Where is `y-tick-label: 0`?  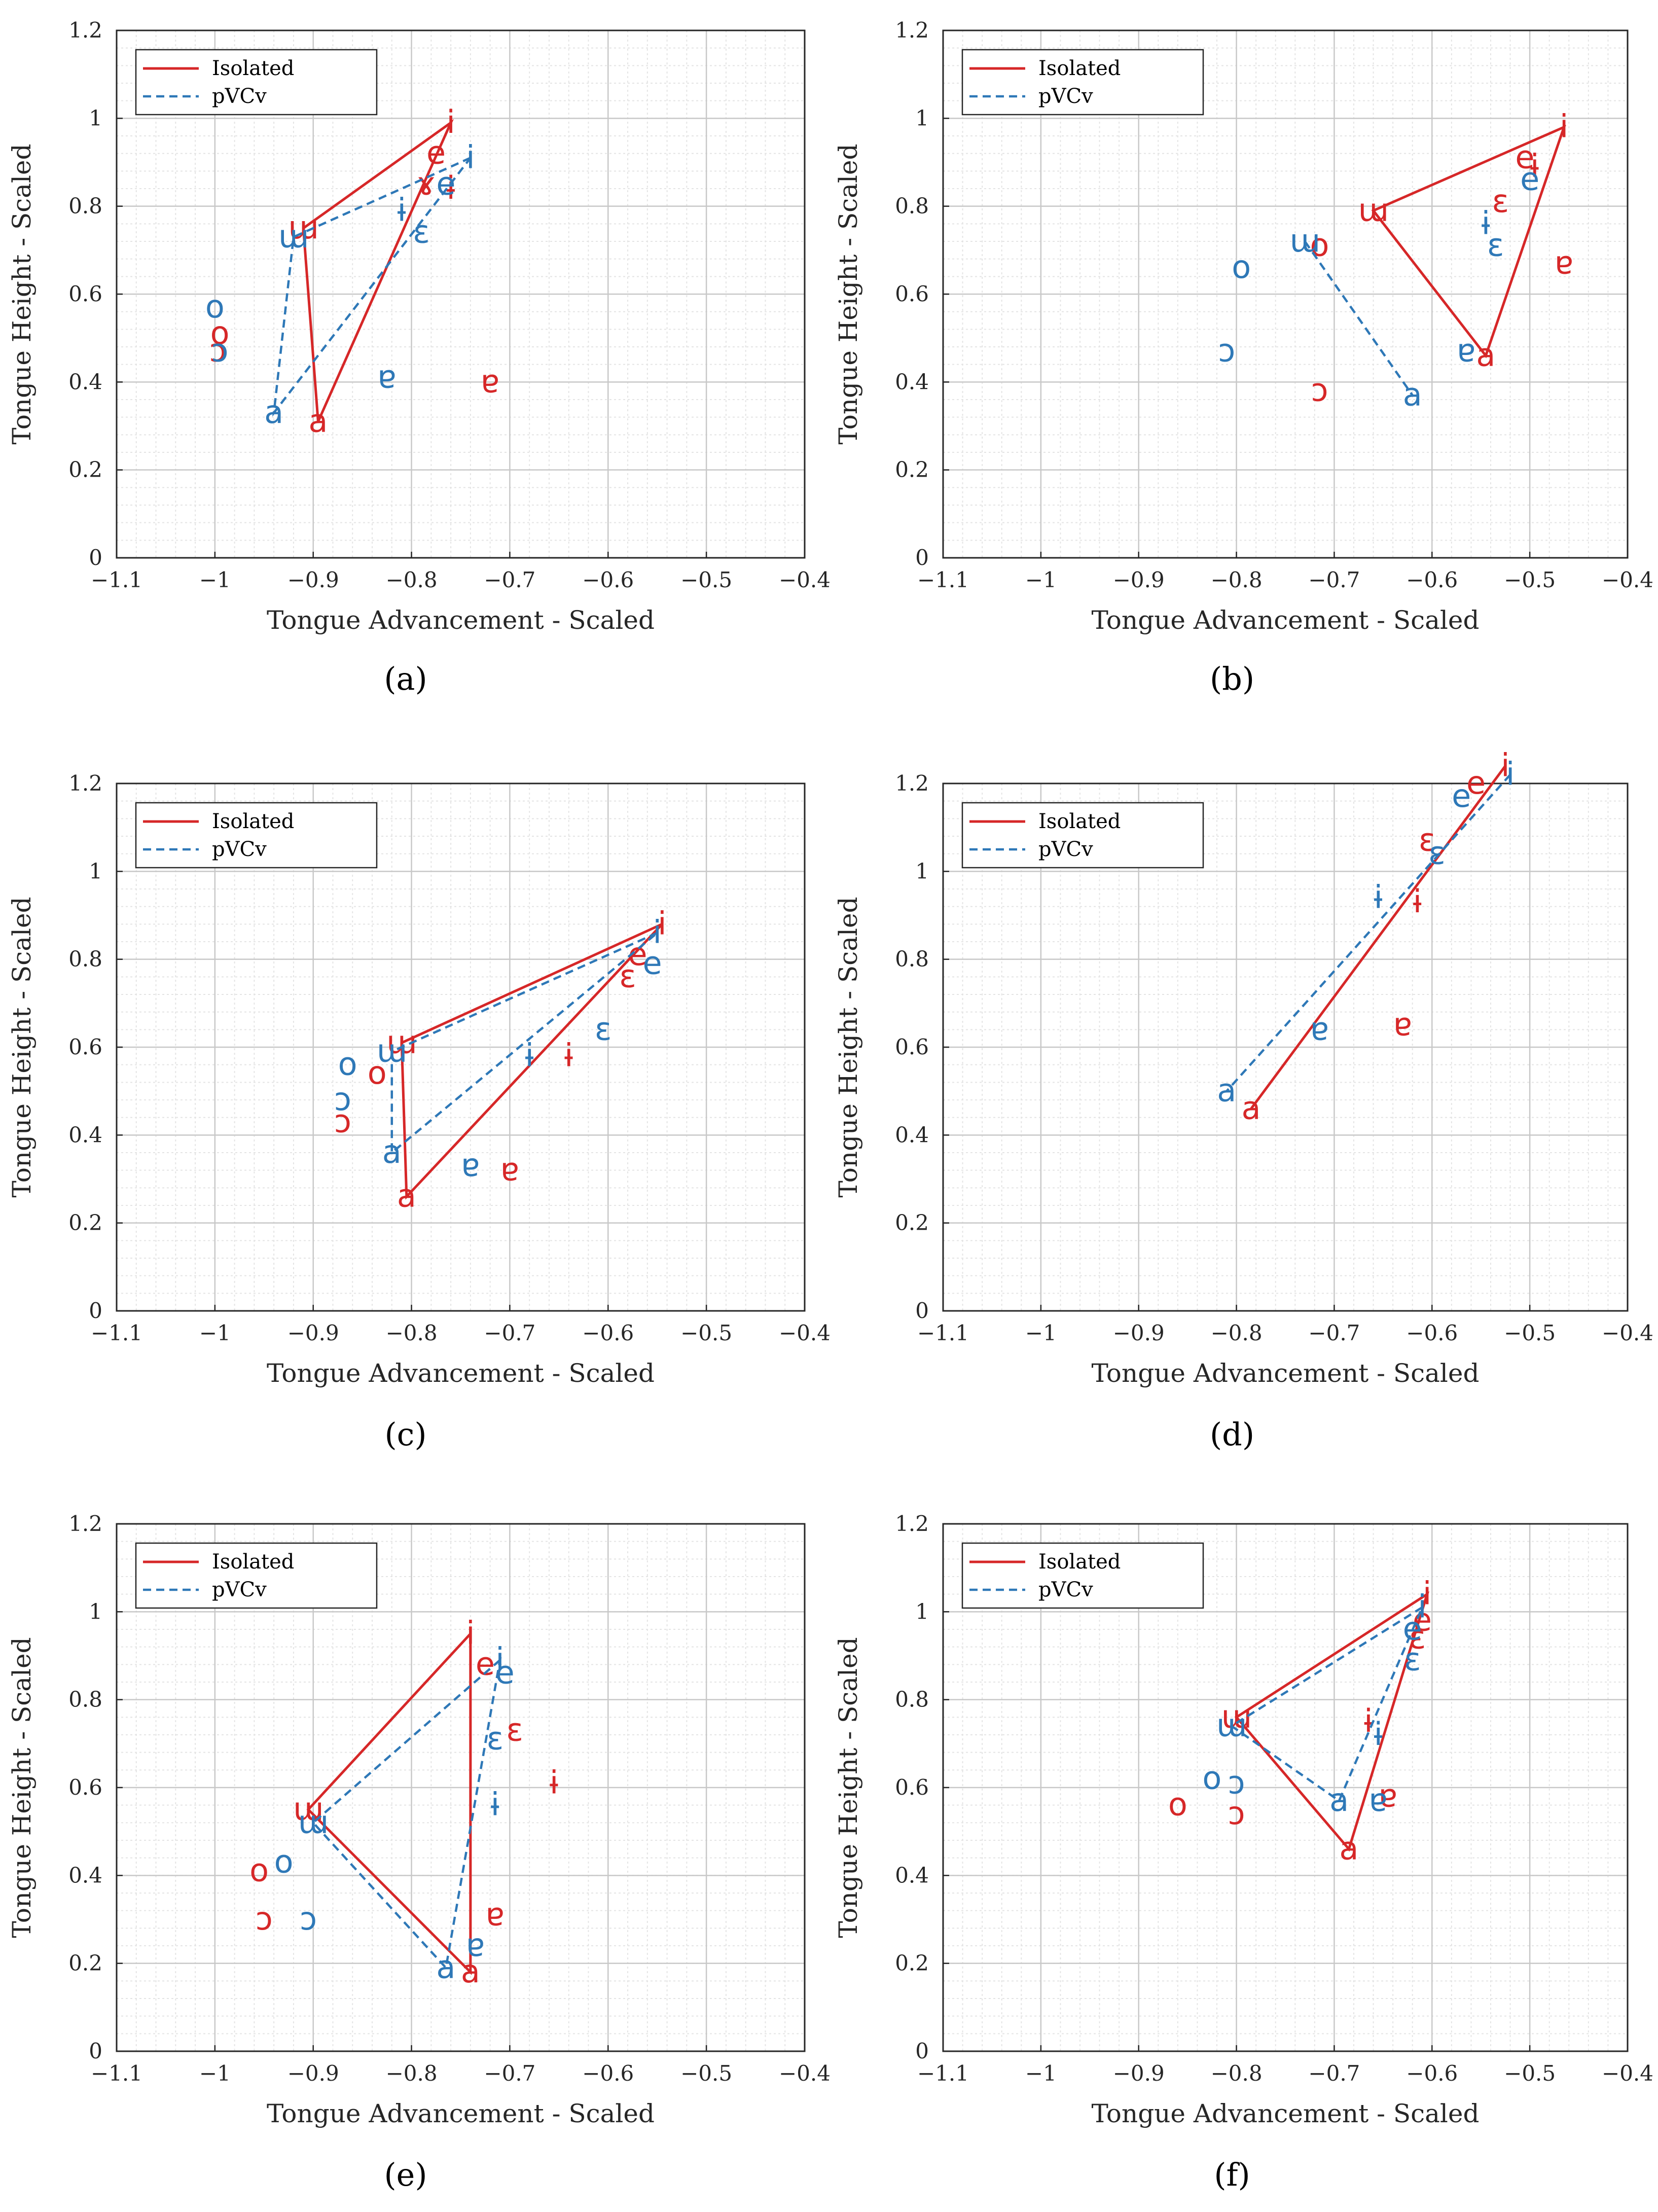
y-tick-label: 0 is located at coordinates (922, 1310).